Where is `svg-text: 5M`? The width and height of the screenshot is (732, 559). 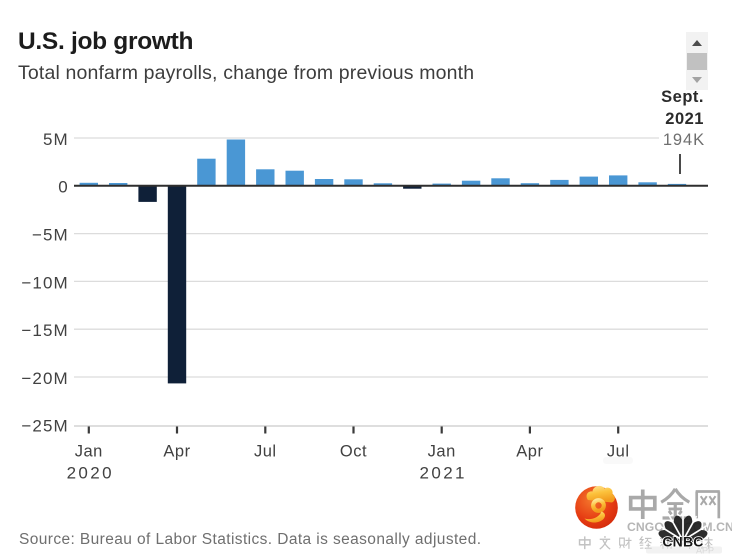 svg-text: 5M is located at coordinates (56, 139).